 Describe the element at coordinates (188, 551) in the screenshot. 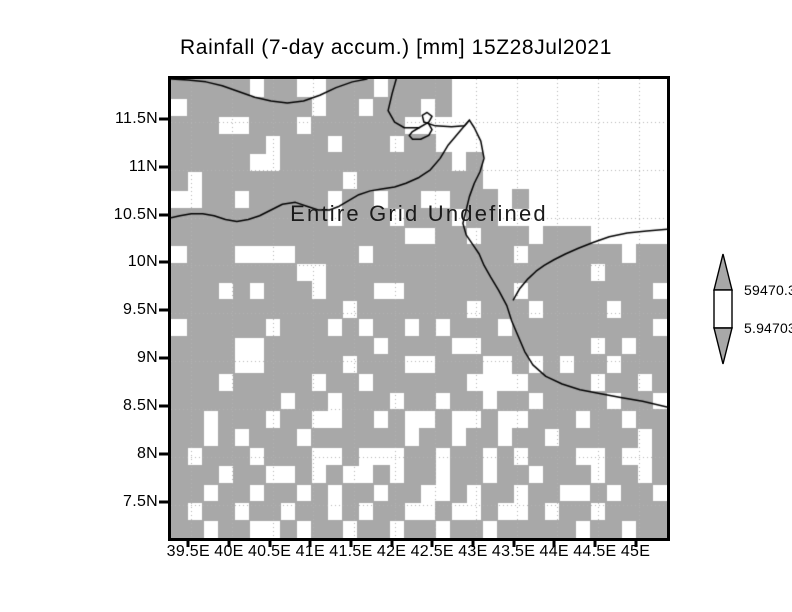

I see `x-axis-tick-label: 39.5E` at that location.